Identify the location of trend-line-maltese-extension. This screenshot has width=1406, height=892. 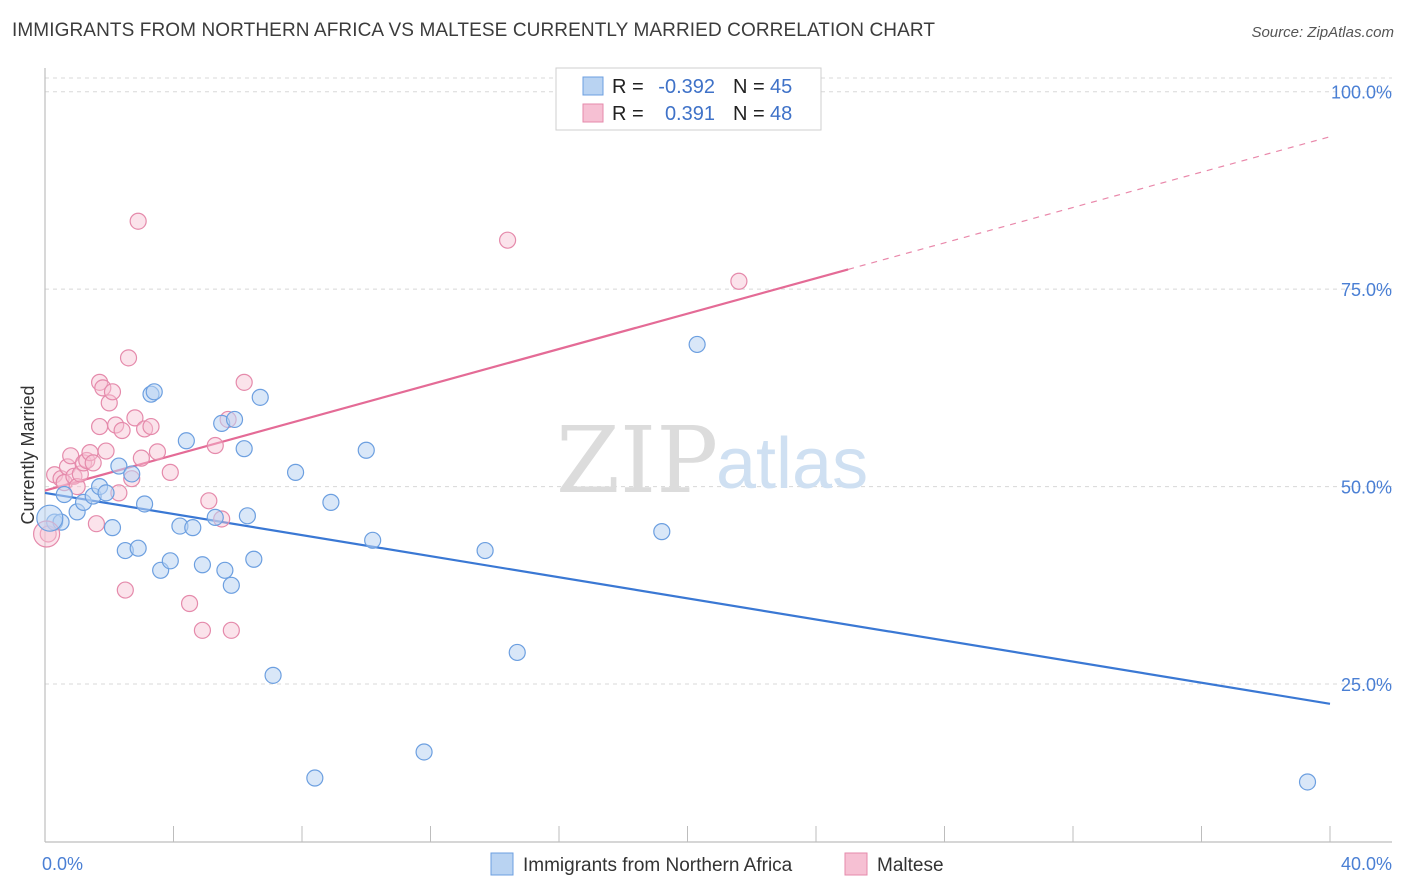
(1089, 203).